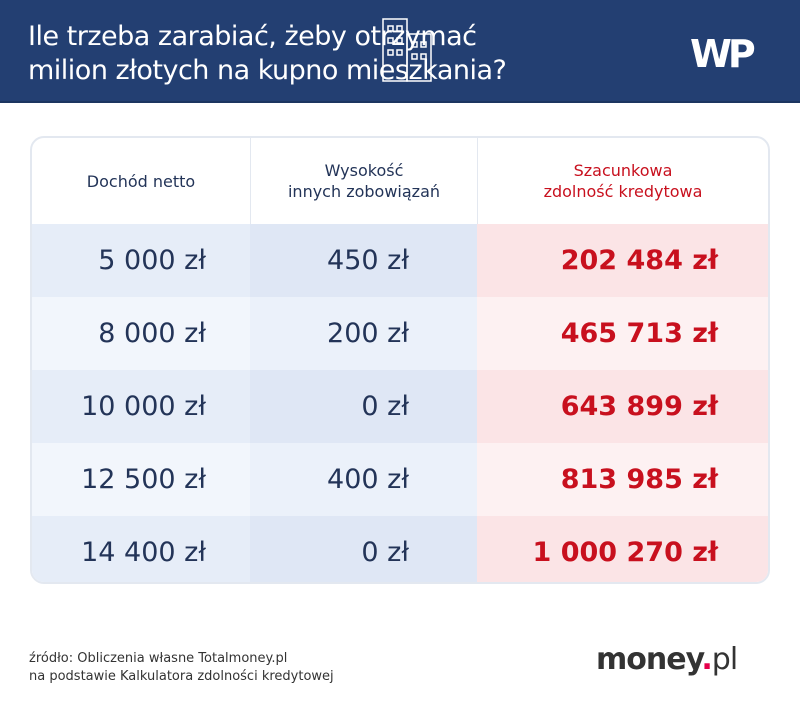 Image resolution: width=800 pixels, height=707 pixels. What do you see at coordinates (363, 333) in the screenshot?
I see `obligations-cell: 200 zł` at bounding box center [363, 333].